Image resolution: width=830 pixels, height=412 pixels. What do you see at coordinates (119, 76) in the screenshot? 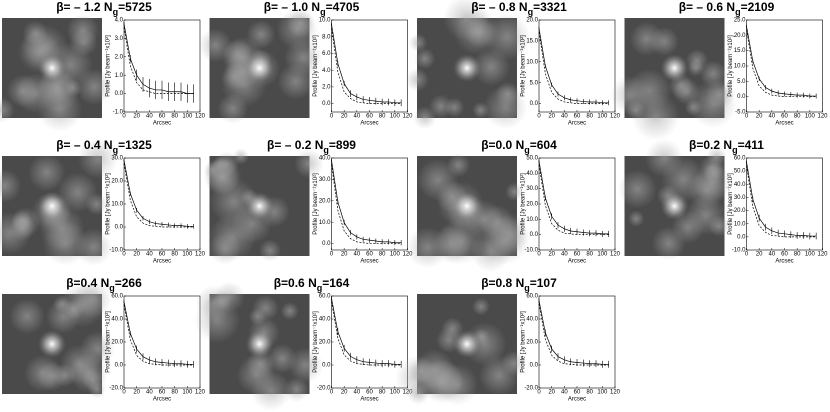
I see `y-tick-label: 1.0` at bounding box center [119, 76].